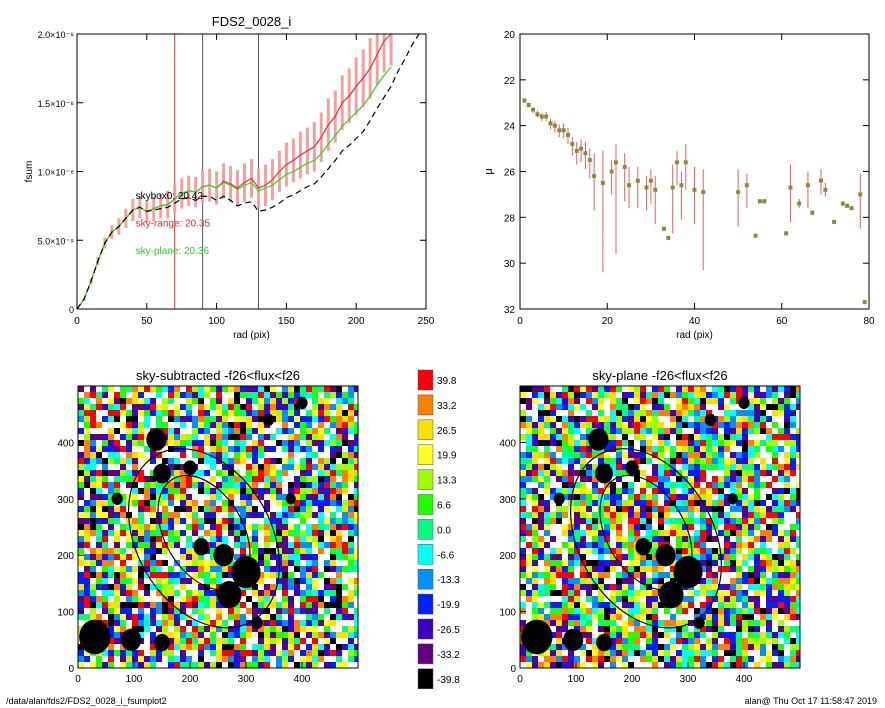 Image resolution: width=885 pixels, height=708 pixels. I want to click on masked-source, so click(229, 595).